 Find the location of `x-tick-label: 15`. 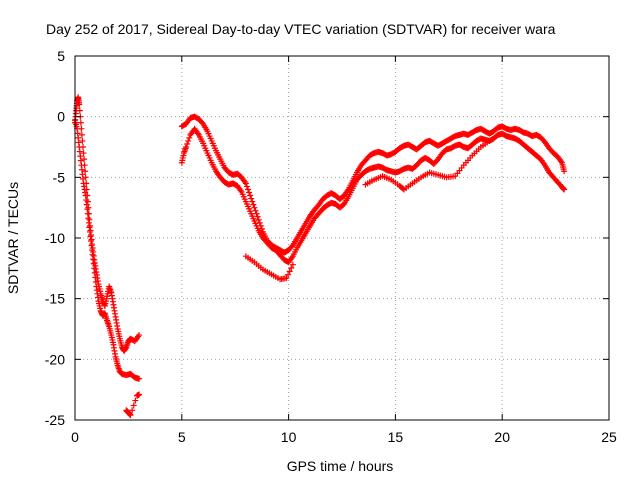

x-tick-label: 15 is located at coordinates (396, 437).